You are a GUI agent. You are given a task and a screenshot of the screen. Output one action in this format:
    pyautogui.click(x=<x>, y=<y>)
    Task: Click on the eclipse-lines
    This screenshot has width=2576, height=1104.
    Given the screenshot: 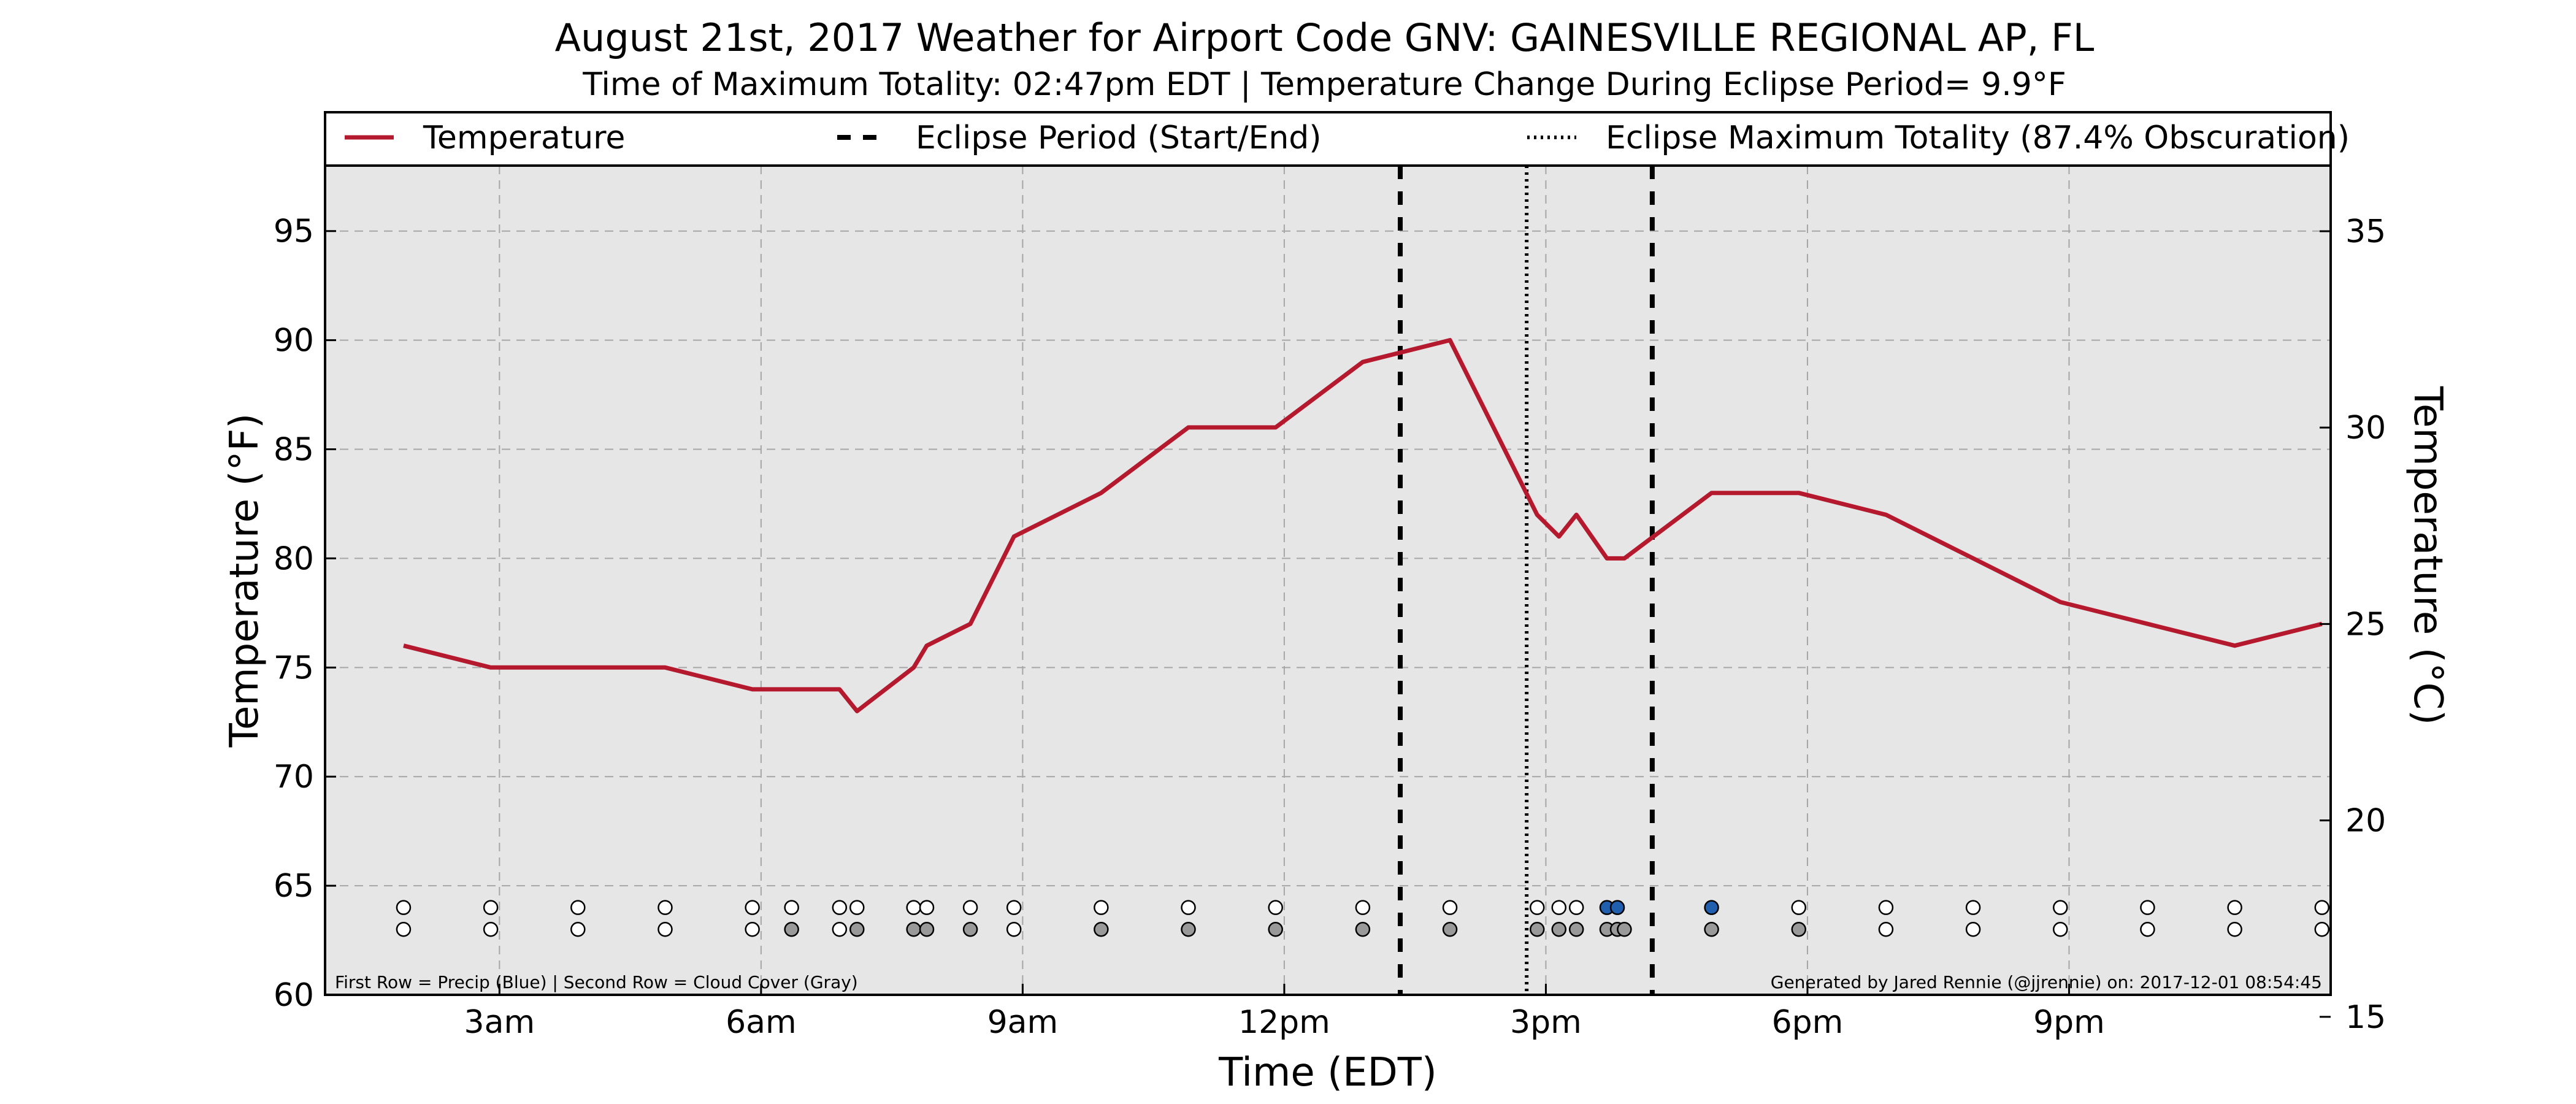 What is the action you would take?
    pyautogui.click(x=1526, y=580)
    